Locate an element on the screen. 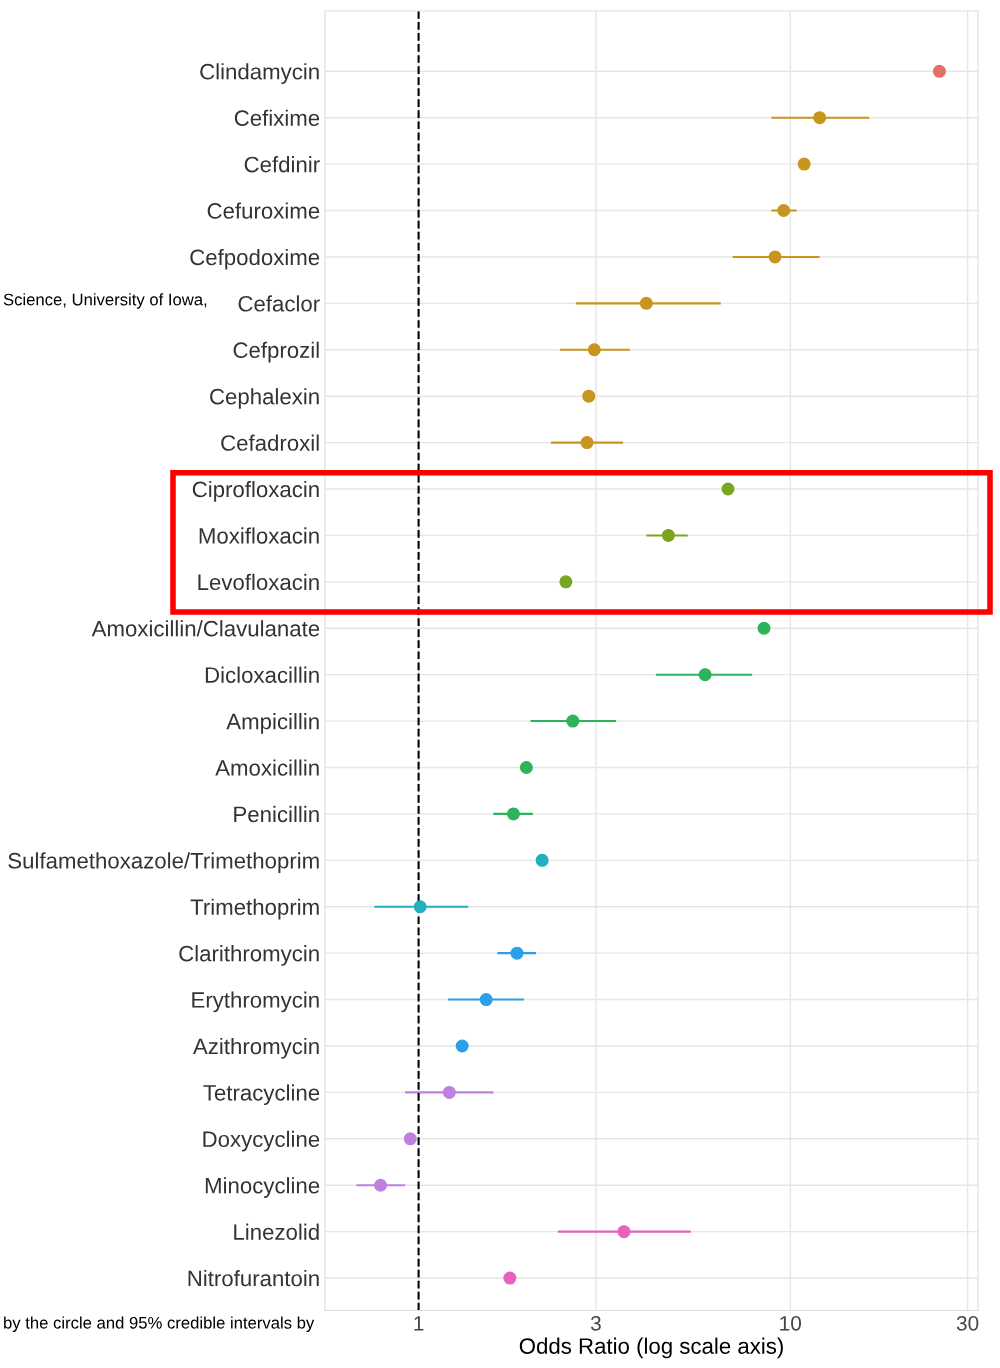 Image resolution: width=1000 pixels, height=1368 pixels. y-tick-label: Penicillin is located at coordinates (276, 814).